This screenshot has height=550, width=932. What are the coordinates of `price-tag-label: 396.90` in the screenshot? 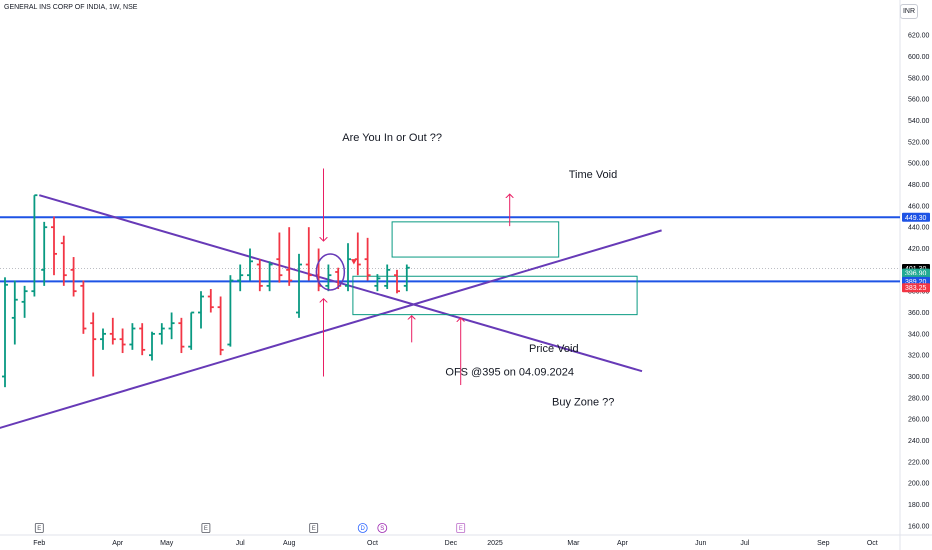 It's located at (916, 274).